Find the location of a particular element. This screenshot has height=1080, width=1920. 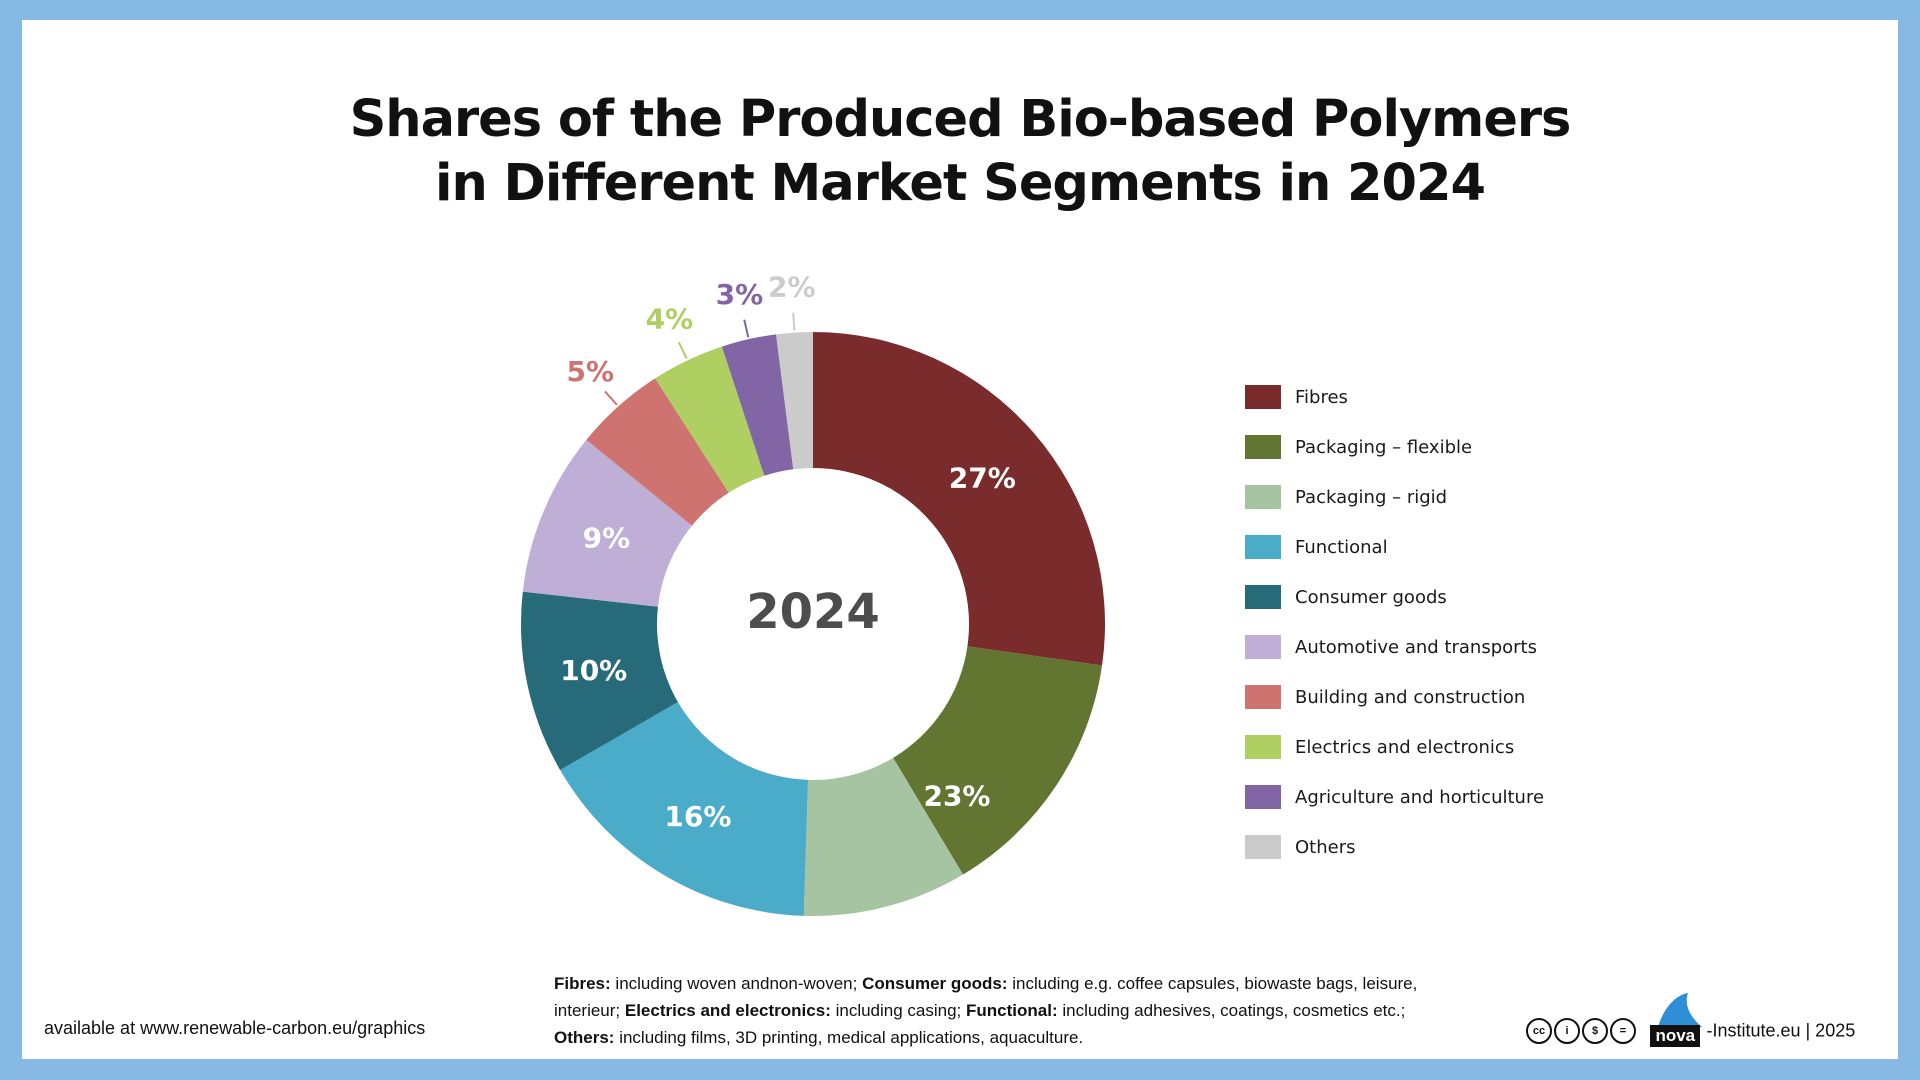

title-line-2: in Different Market Segments in 2024 is located at coordinates (960, 183).